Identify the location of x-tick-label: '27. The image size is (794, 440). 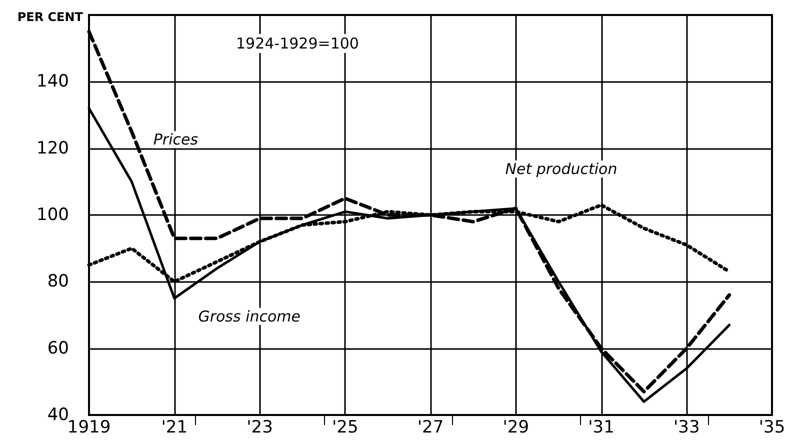
(430, 428).